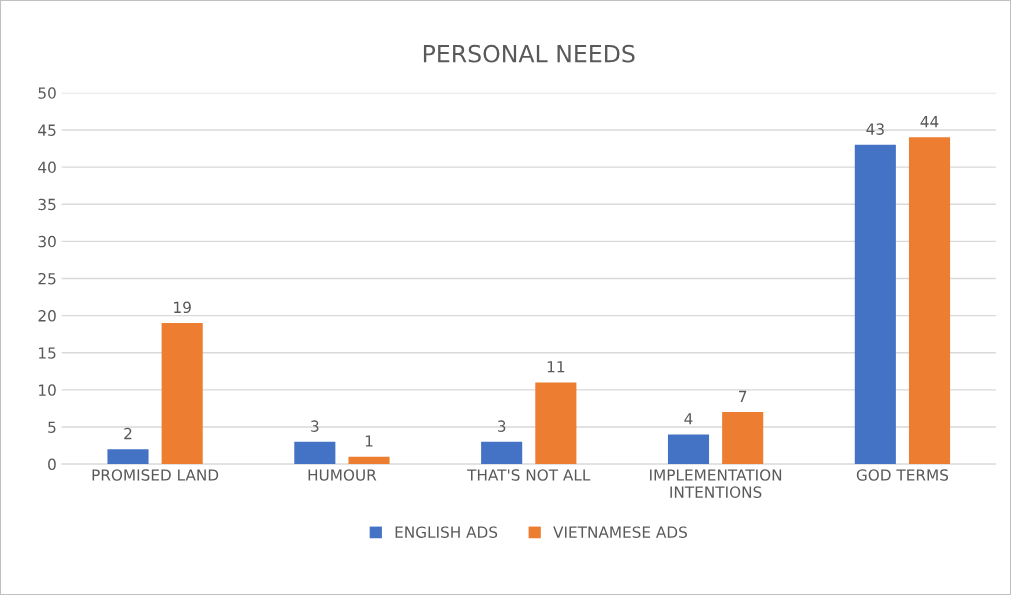  What do you see at coordinates (47, 167) in the screenshot?
I see `y-tick-label: 40` at bounding box center [47, 167].